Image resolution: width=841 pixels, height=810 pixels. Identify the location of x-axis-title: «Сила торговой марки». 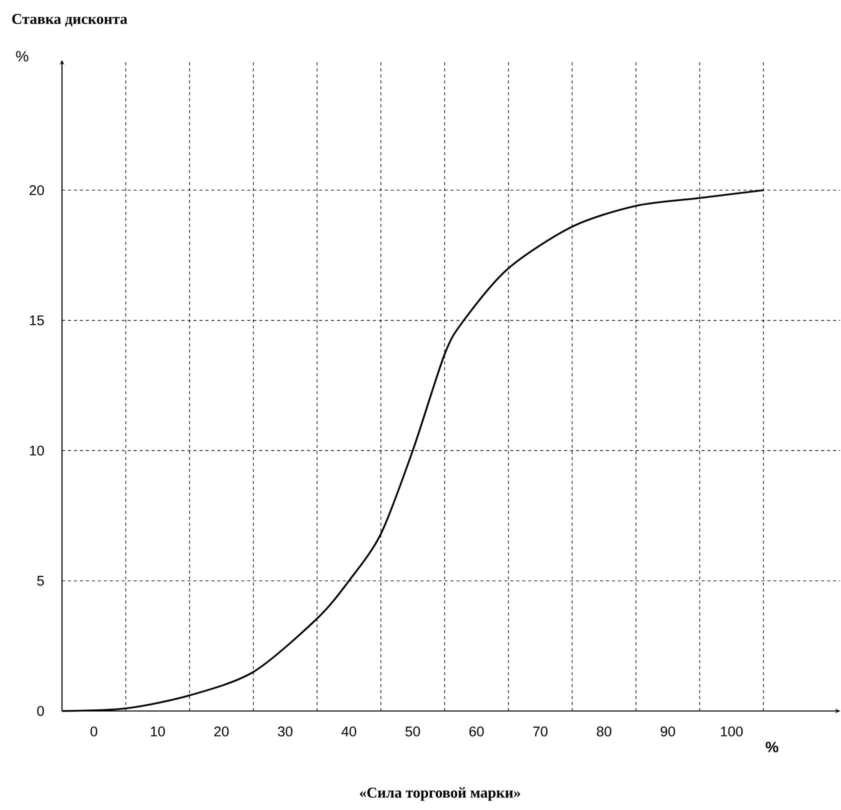
(440, 794).